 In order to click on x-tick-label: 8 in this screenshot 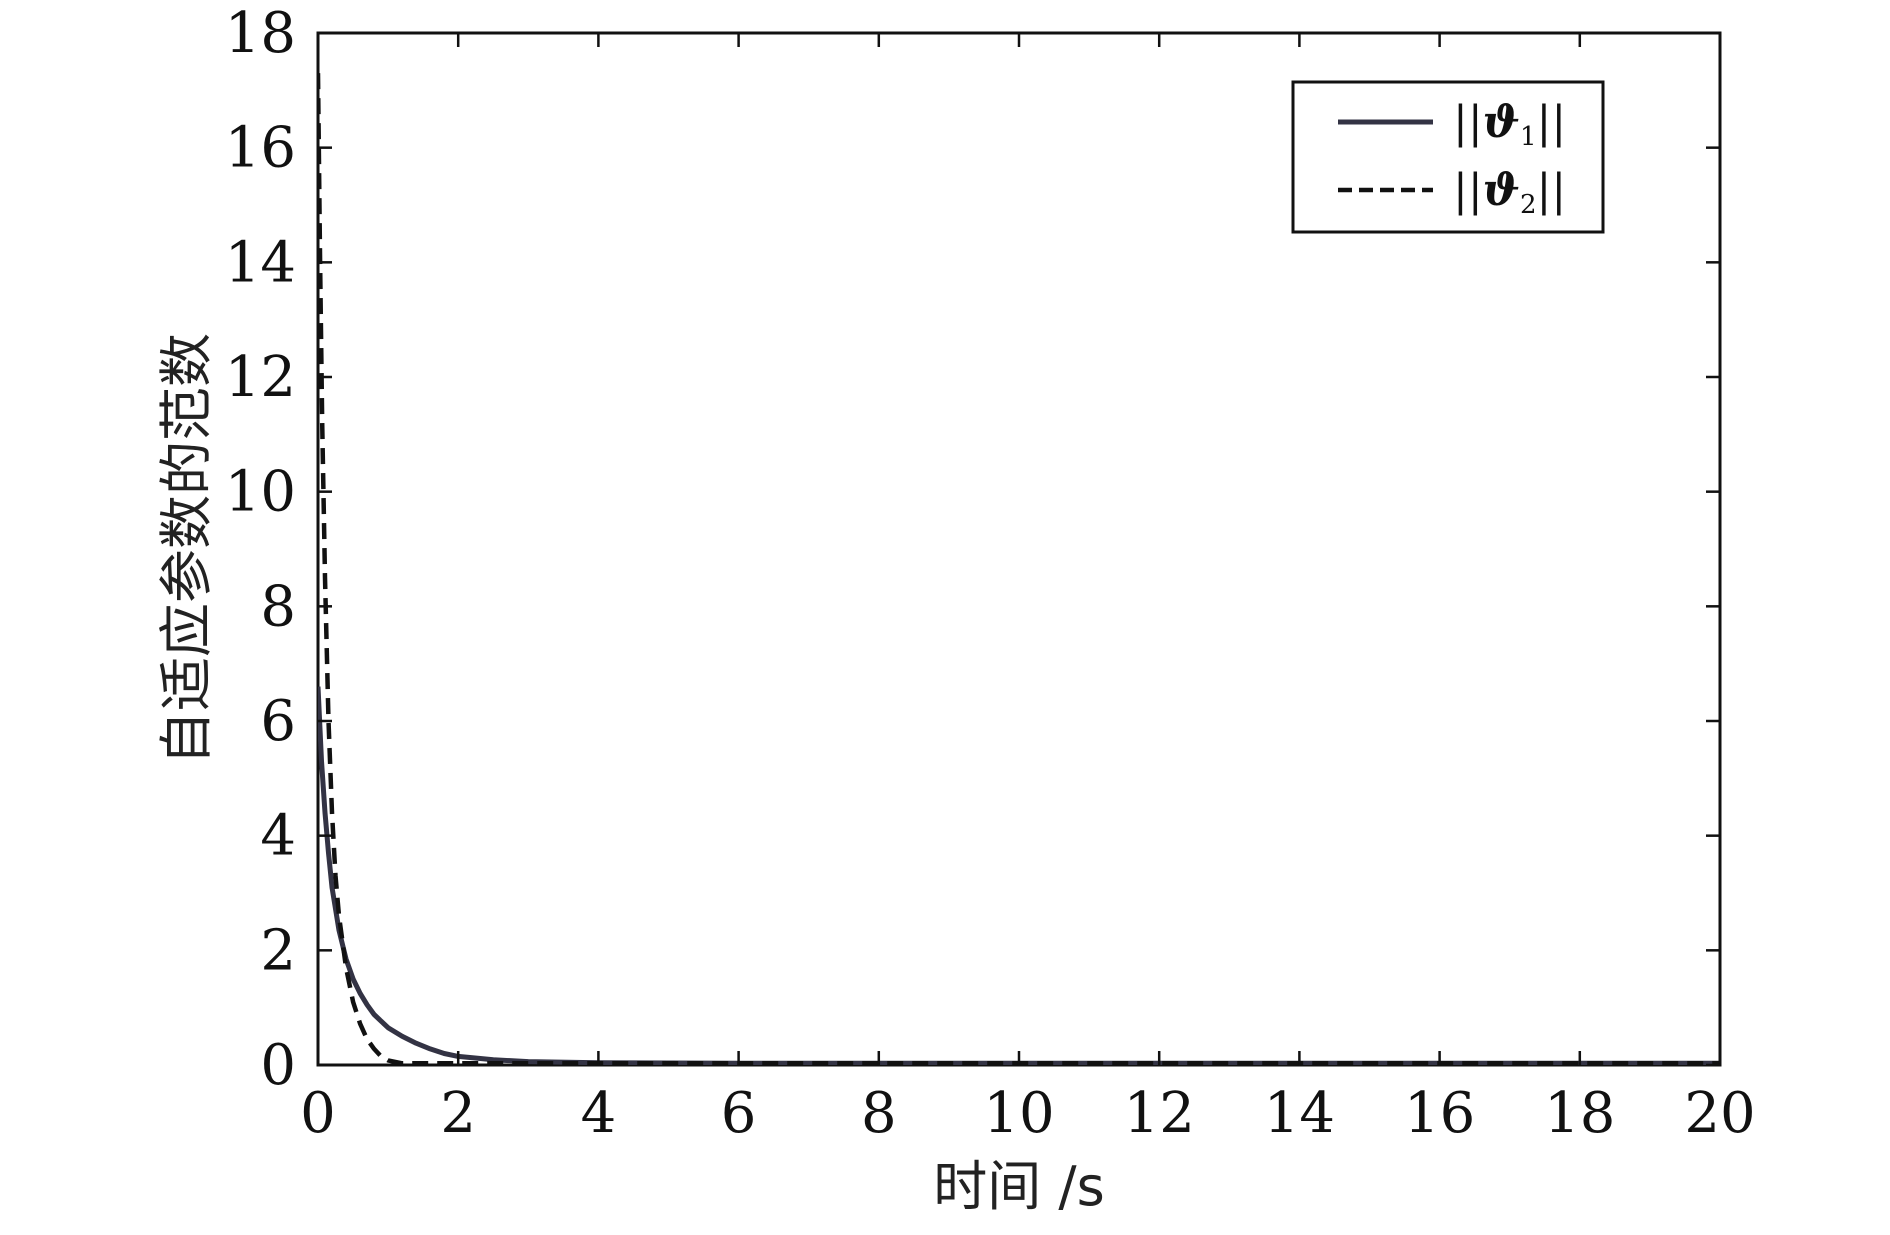, I will do `click(879, 1113)`.